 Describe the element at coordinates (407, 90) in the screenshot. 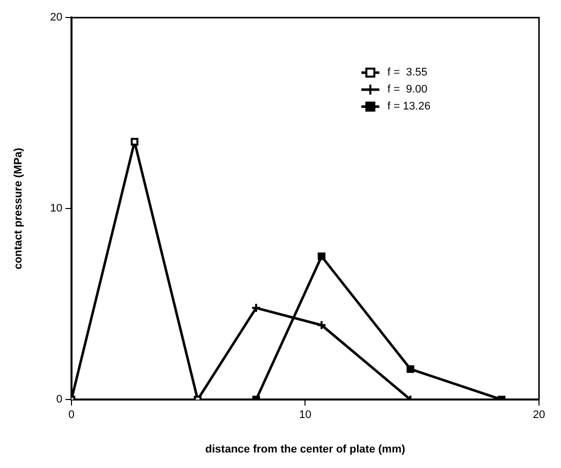

I see `legend-label: f = 9.00` at that location.